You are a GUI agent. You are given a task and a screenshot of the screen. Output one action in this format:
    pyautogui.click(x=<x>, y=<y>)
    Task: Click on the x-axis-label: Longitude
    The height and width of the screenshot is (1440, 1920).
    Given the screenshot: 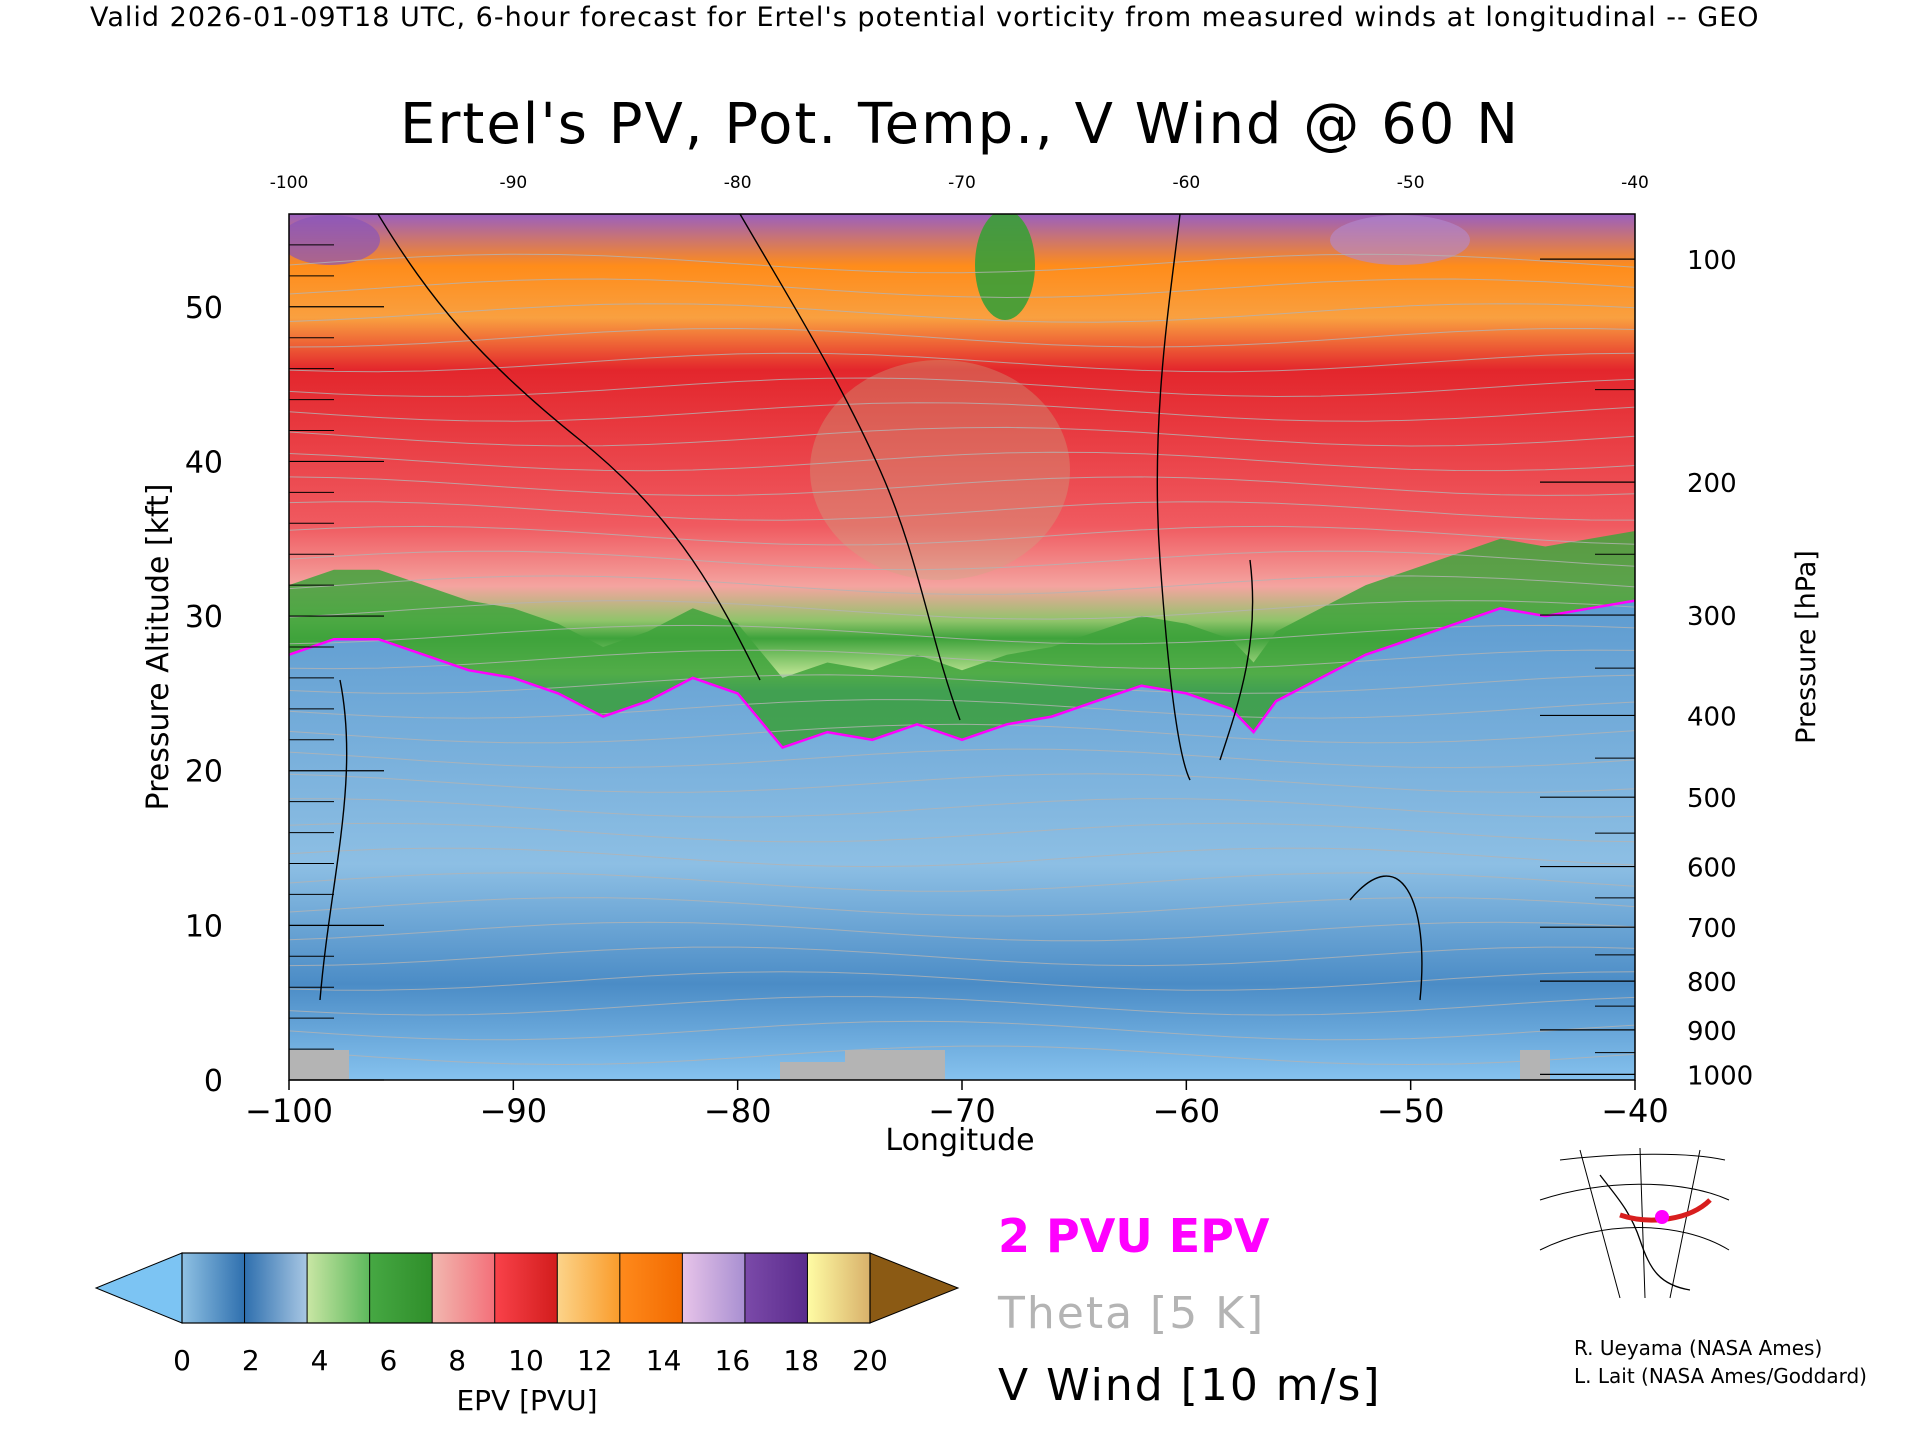 What is the action you would take?
    pyautogui.click(x=959, y=1140)
    